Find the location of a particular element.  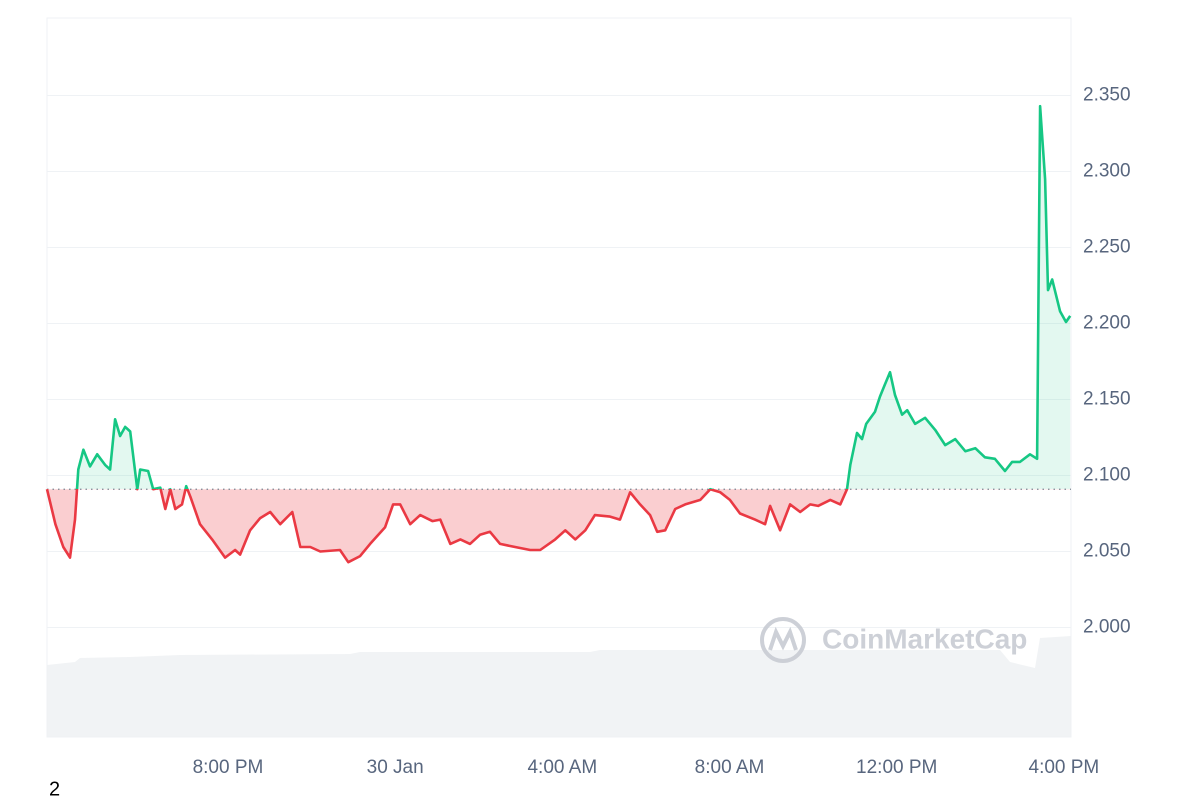

y-tick-label: 2.150 is located at coordinates (1107, 399).